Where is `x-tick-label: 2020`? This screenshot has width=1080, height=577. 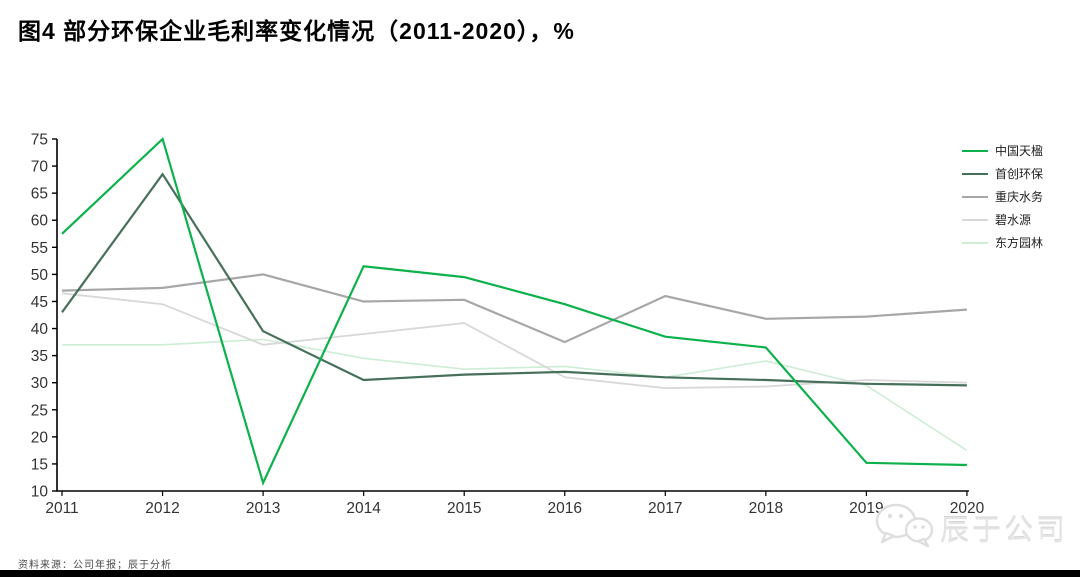 x-tick-label: 2020 is located at coordinates (967, 508).